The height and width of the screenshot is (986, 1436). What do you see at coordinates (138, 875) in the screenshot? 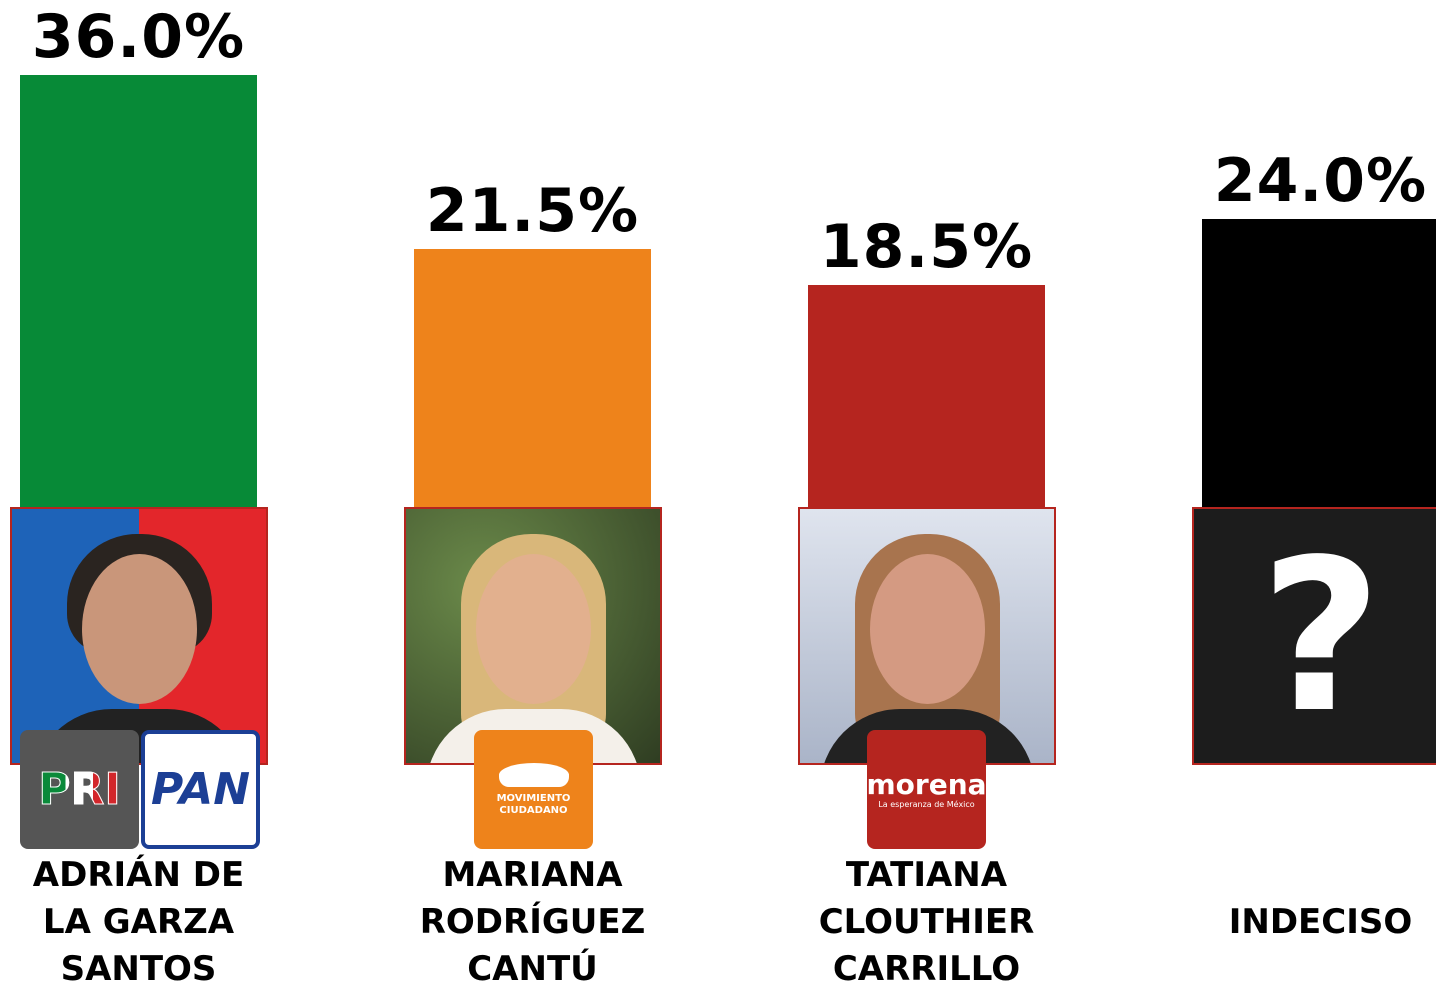
I see `name-line: ADRIÁN DE` at bounding box center [138, 875].